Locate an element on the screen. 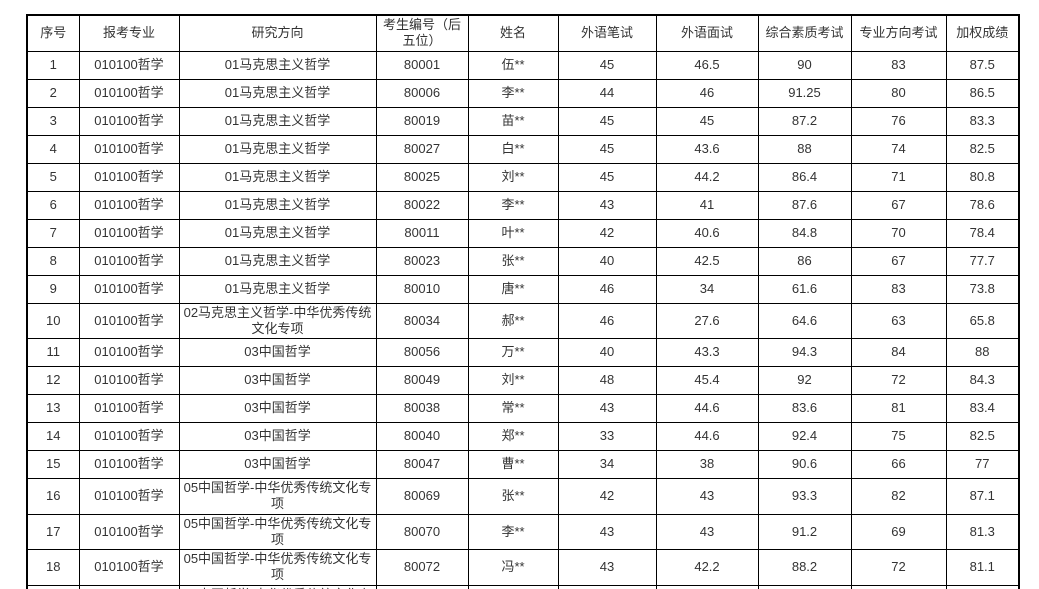 The image size is (1039, 589). table-cell: 19 is located at coordinates (53, 586).